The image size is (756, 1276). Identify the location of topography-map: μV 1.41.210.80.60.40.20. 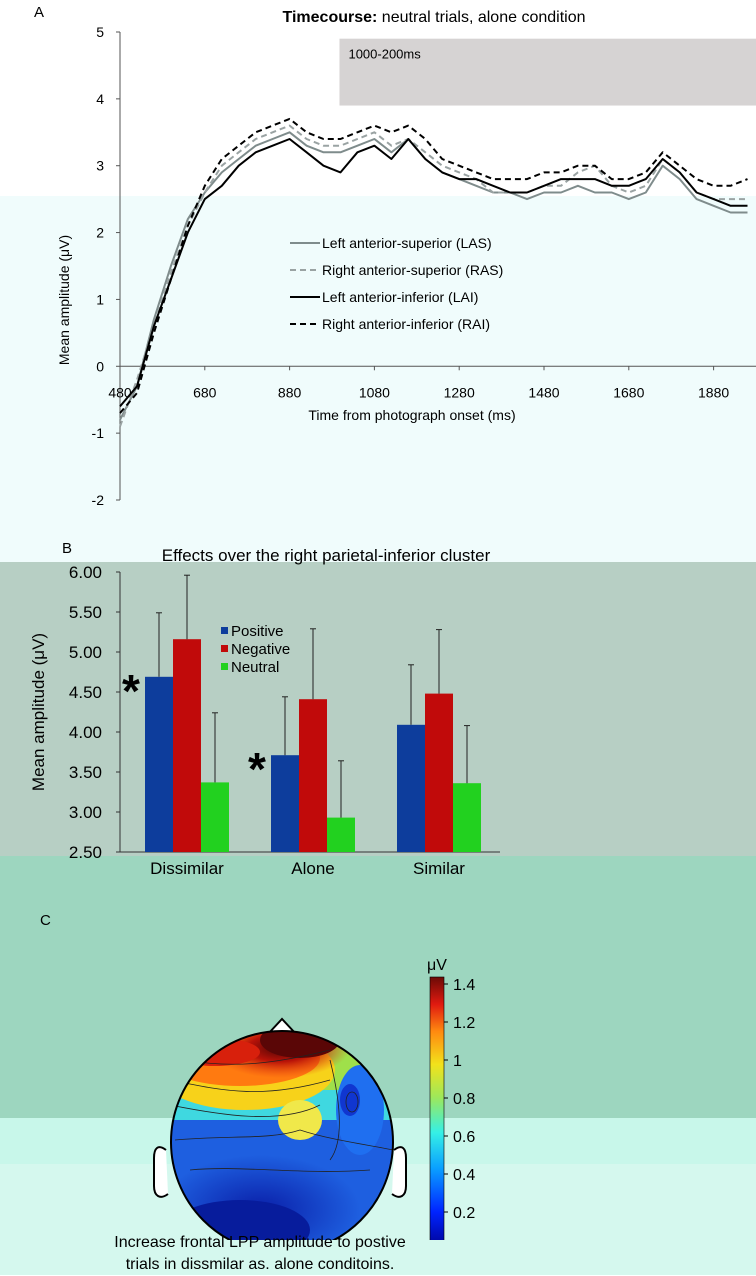
(314, 1098).